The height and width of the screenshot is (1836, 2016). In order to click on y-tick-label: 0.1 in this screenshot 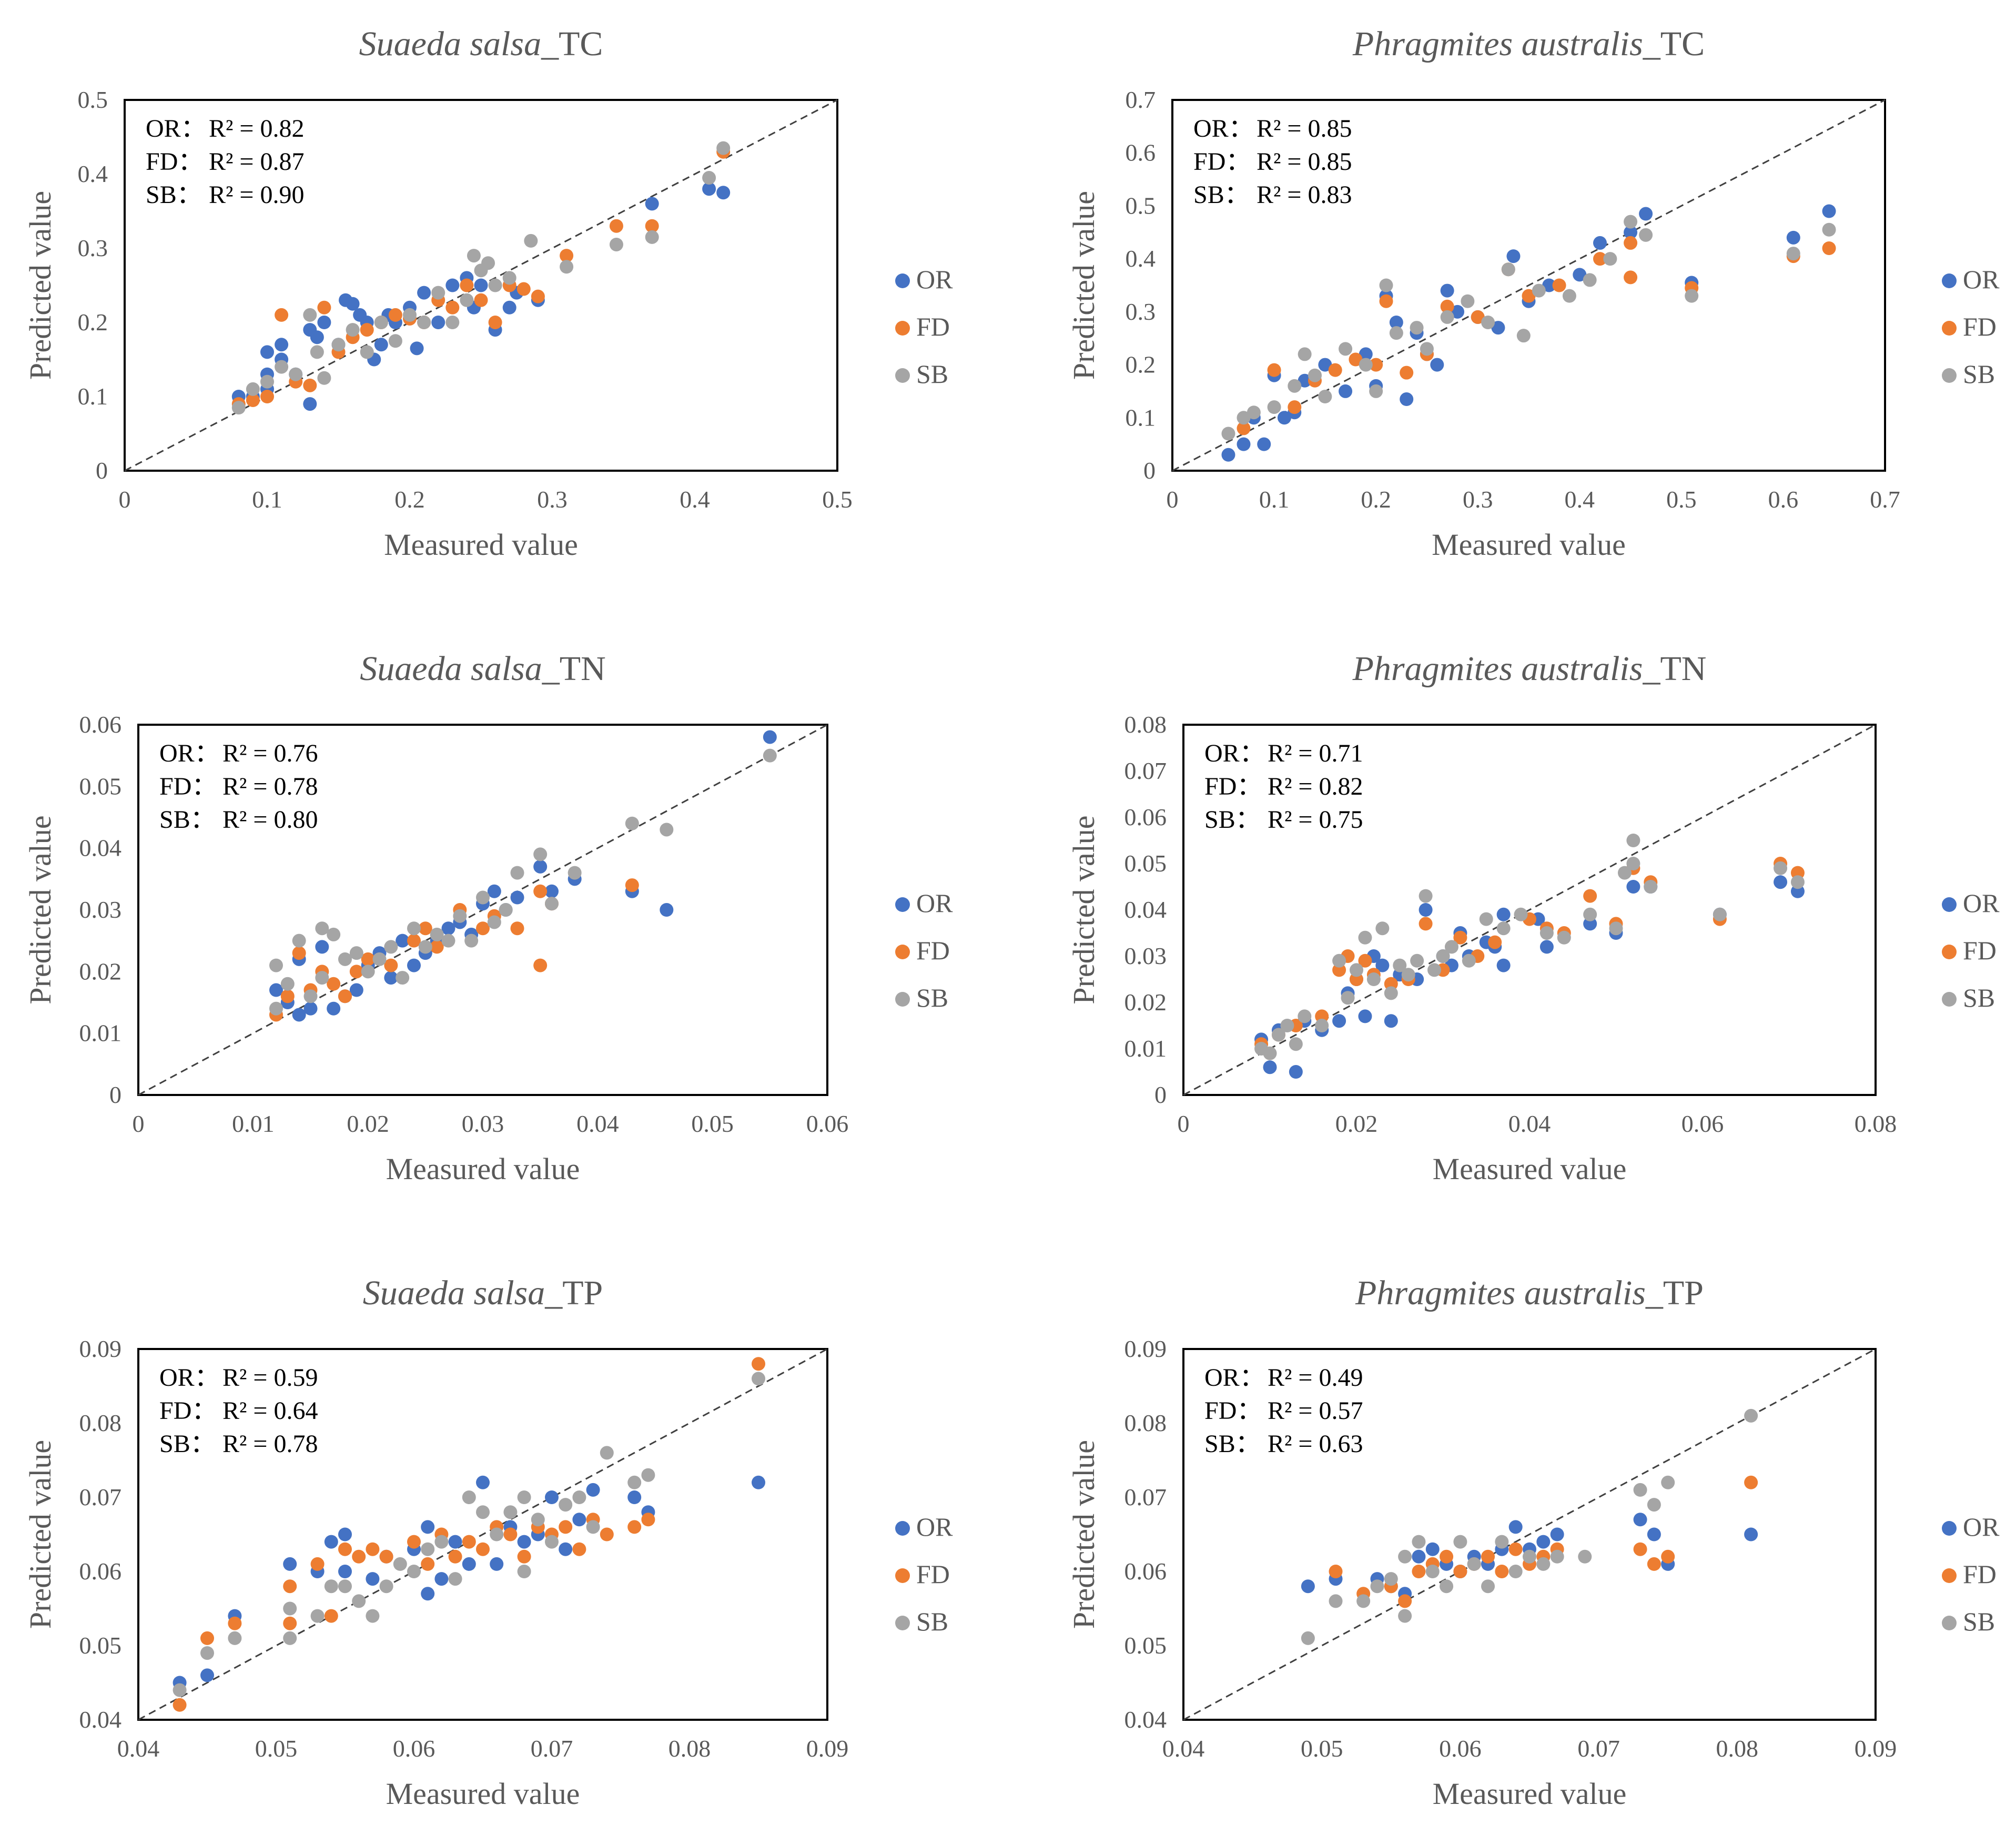, I will do `click(93, 396)`.